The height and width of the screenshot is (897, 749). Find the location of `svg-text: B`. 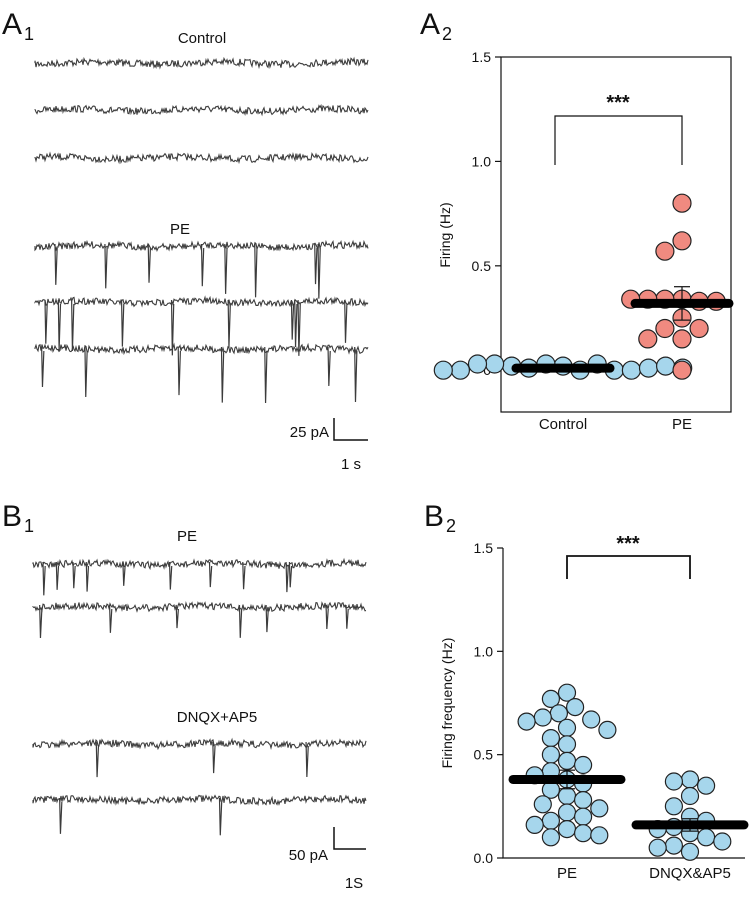

svg-text: B is located at coordinates (434, 516).